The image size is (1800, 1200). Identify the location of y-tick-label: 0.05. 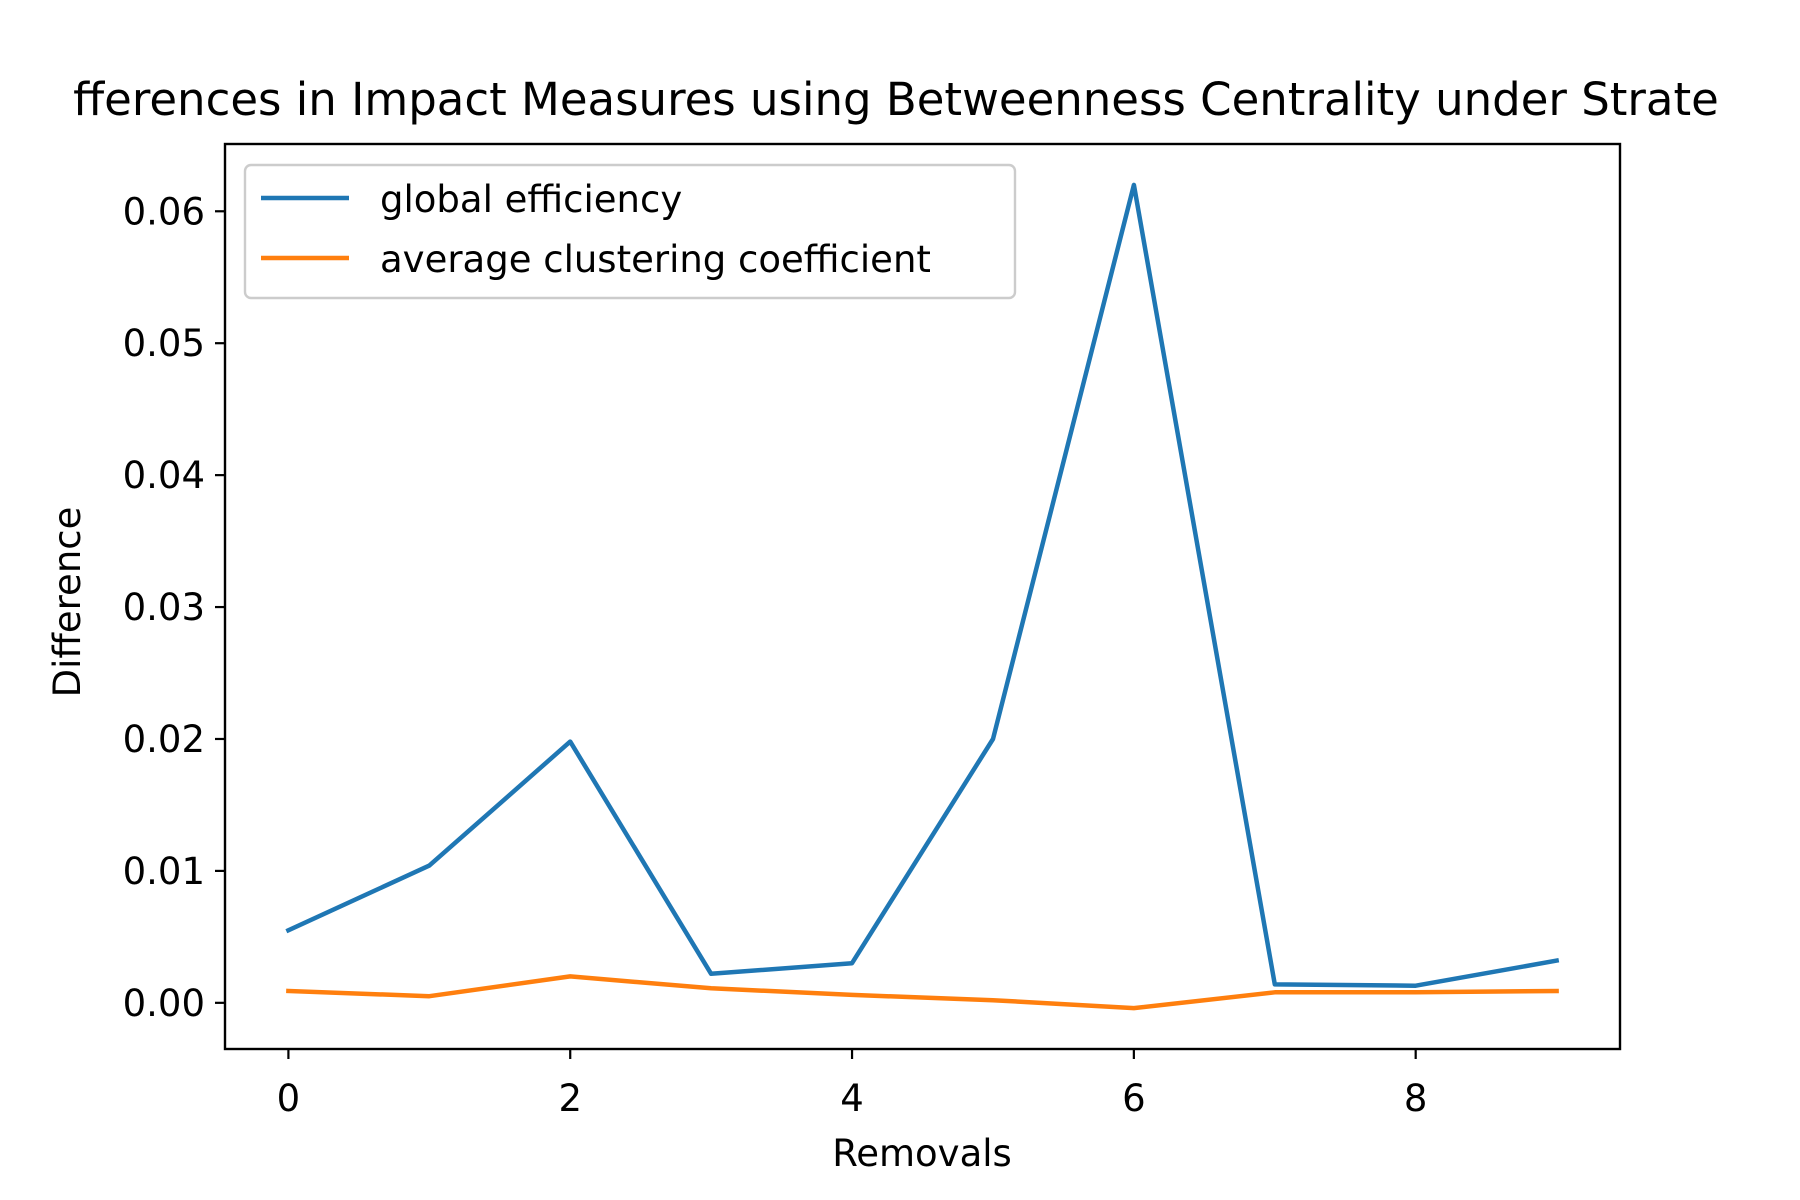
(164, 343).